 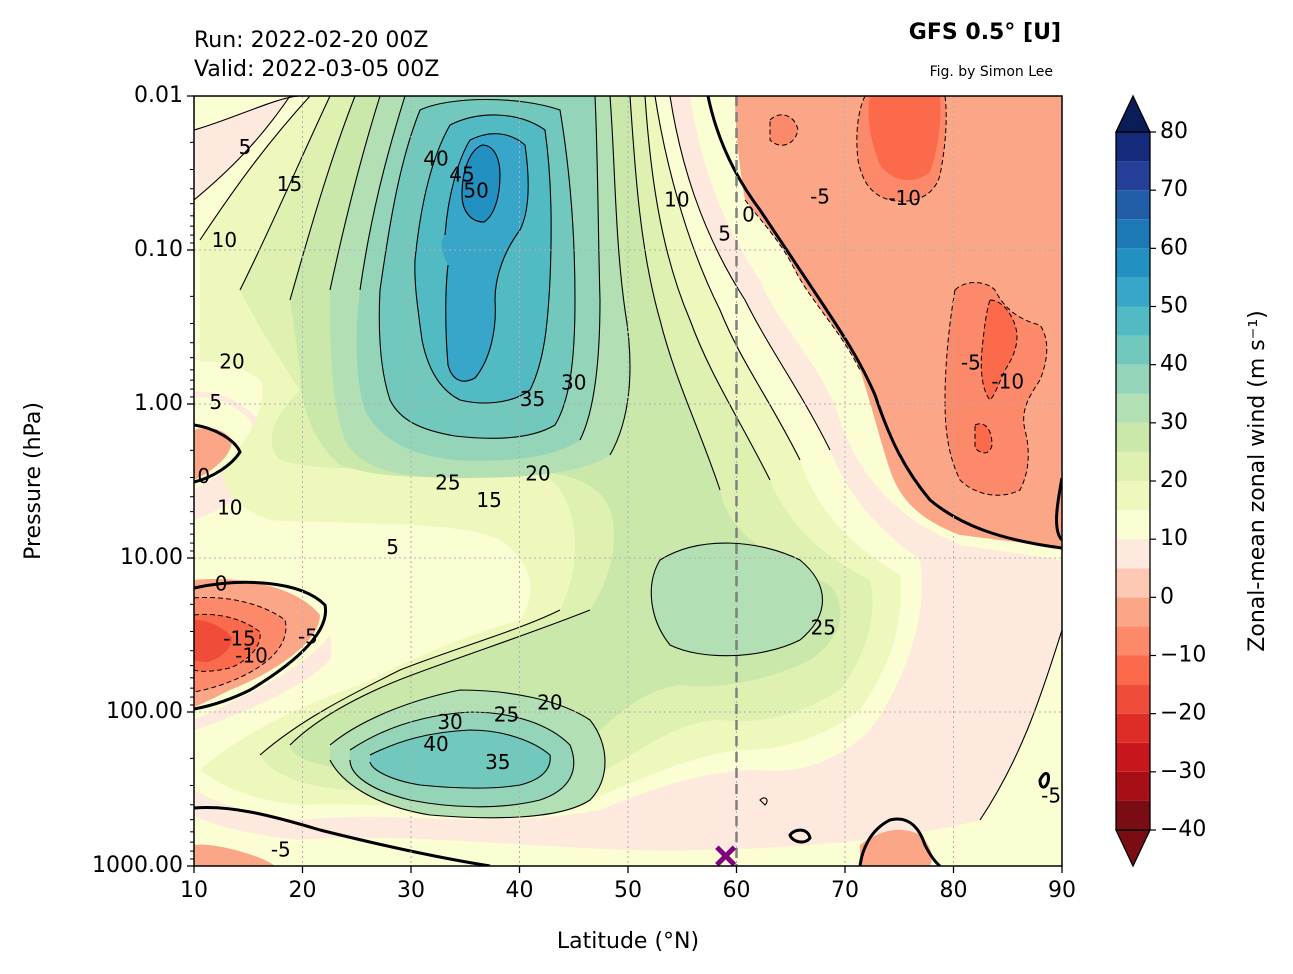 What do you see at coordinates (1174, 131) in the screenshot?
I see `colorbar-tick-label: 80` at bounding box center [1174, 131].